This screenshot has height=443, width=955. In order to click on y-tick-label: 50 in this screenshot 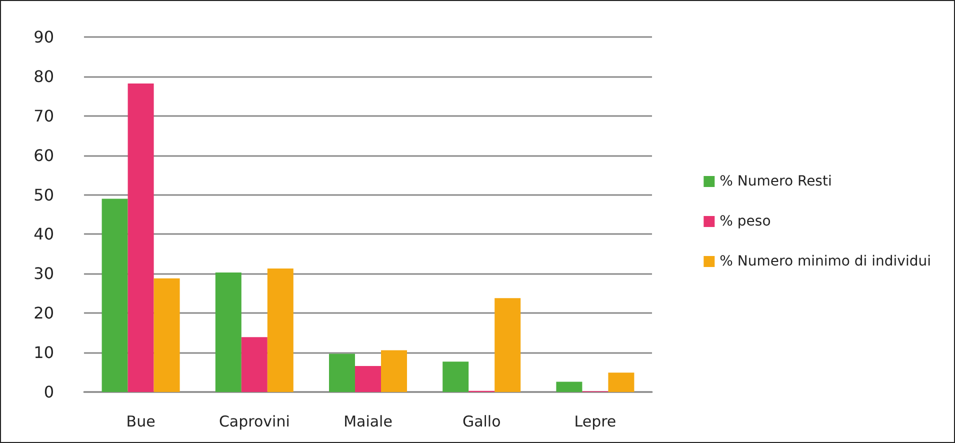, I will do `click(44, 194)`.